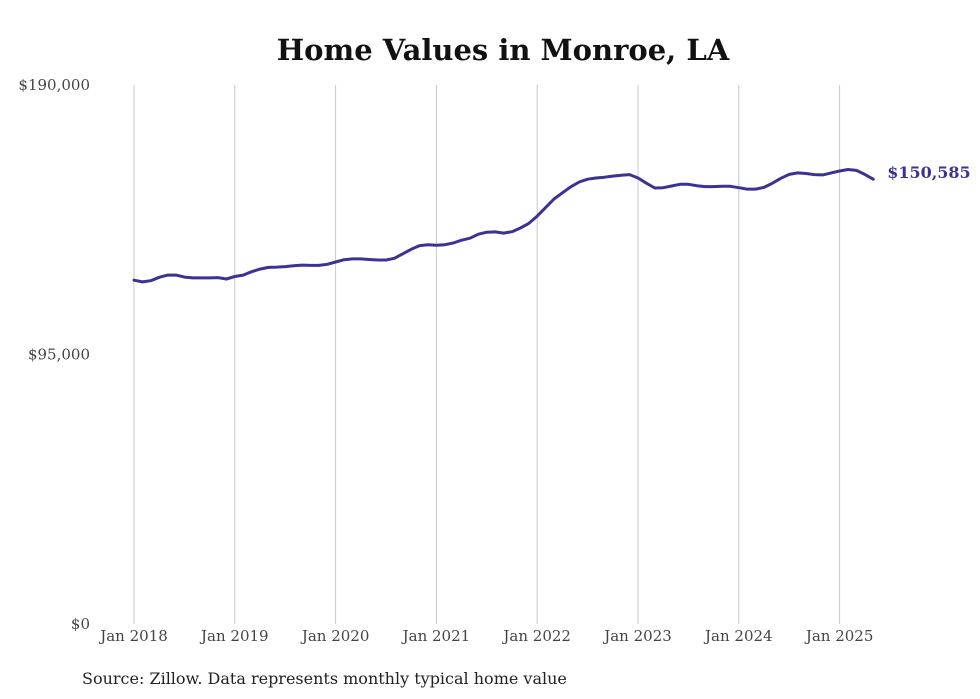 This screenshot has height=699, width=980. Describe the element at coordinates (80, 624) in the screenshot. I see `y-tick-label: $0` at that location.